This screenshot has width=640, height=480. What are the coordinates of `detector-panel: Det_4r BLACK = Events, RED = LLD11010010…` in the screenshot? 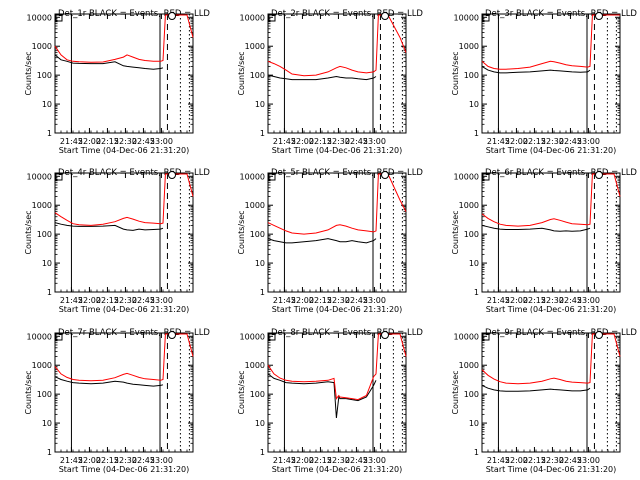 It's located at (117, 241).